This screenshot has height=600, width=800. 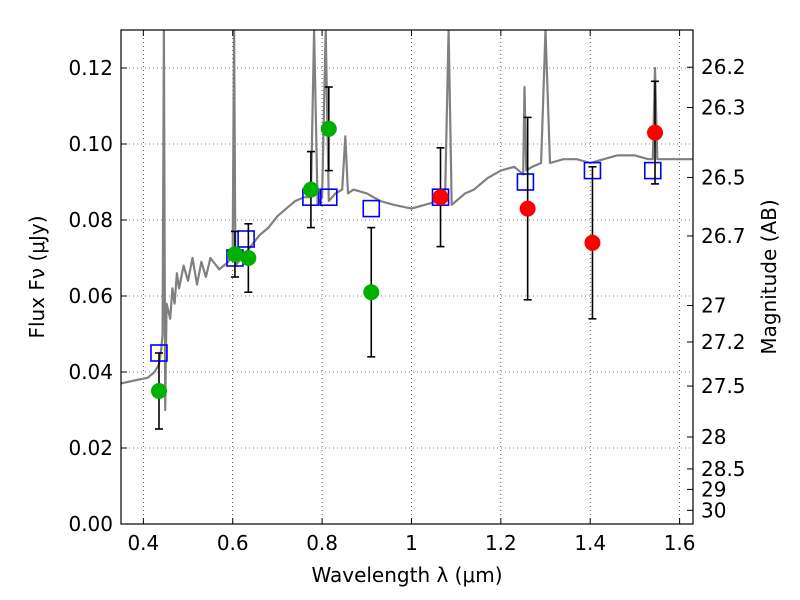 I want to click on y-tick-label: 0.10, so click(x=90, y=144).